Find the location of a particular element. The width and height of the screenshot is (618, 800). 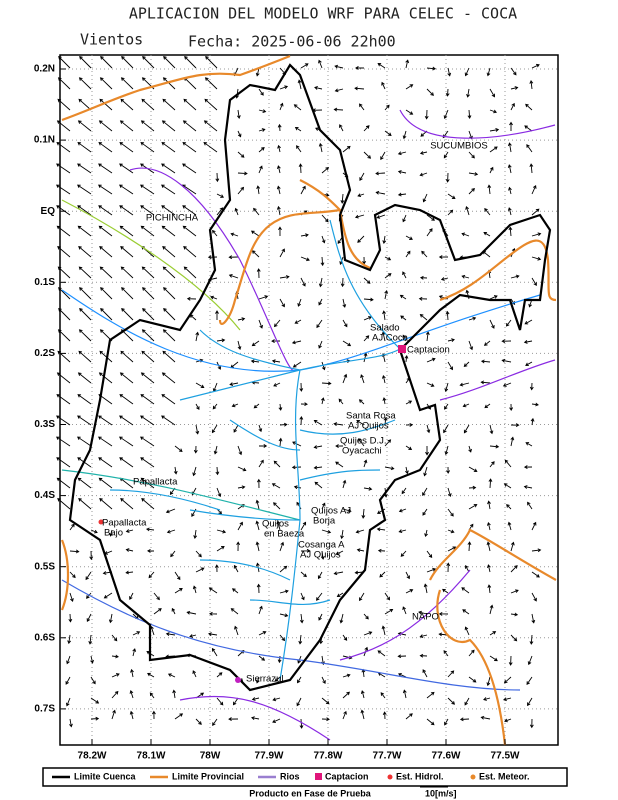

place-label: Captacion is located at coordinates (428, 350).